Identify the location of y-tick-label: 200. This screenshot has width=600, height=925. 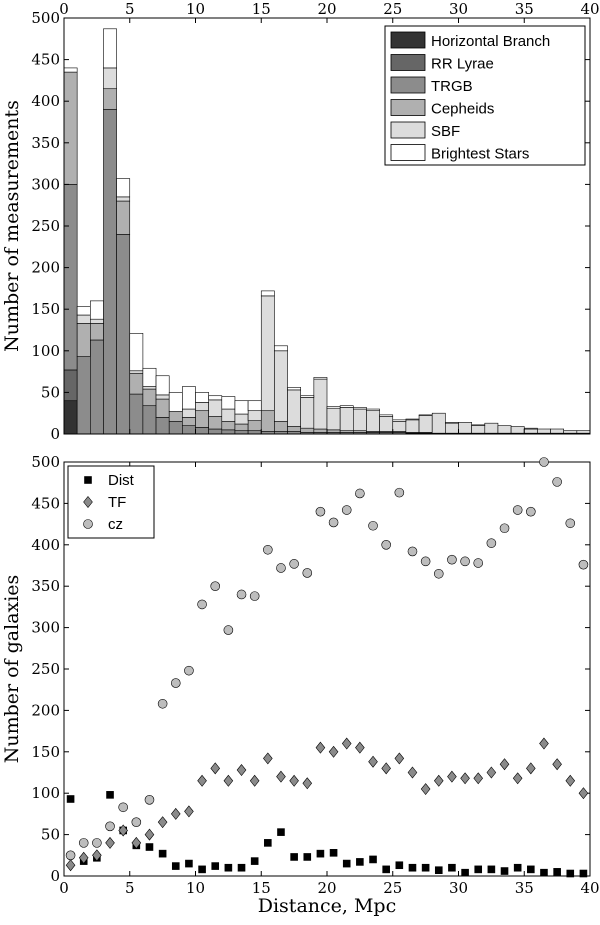
(45, 710).